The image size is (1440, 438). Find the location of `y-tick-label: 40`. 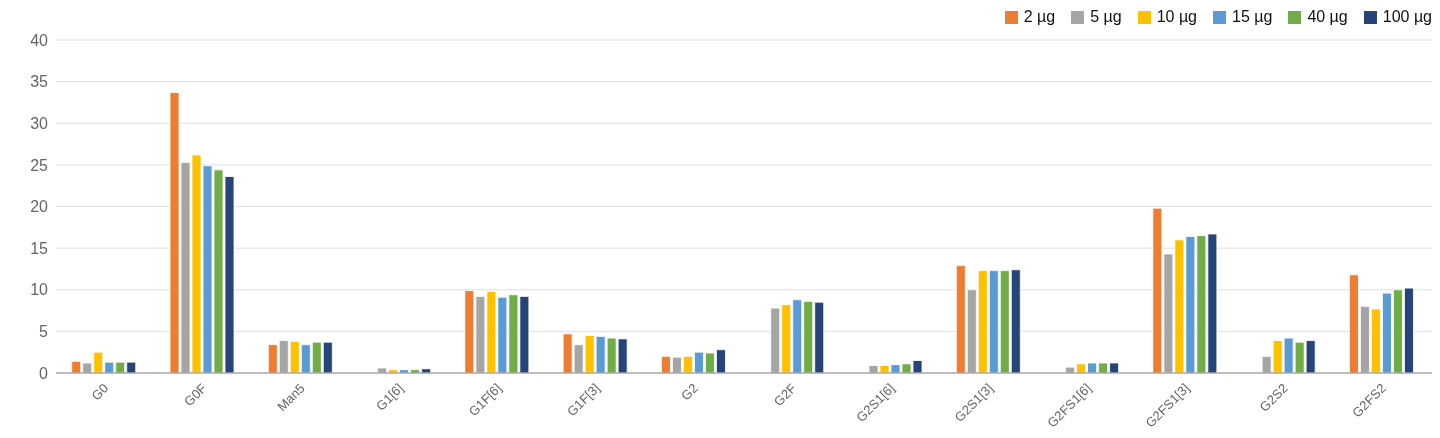

y-tick-label: 40 is located at coordinates (39, 40).